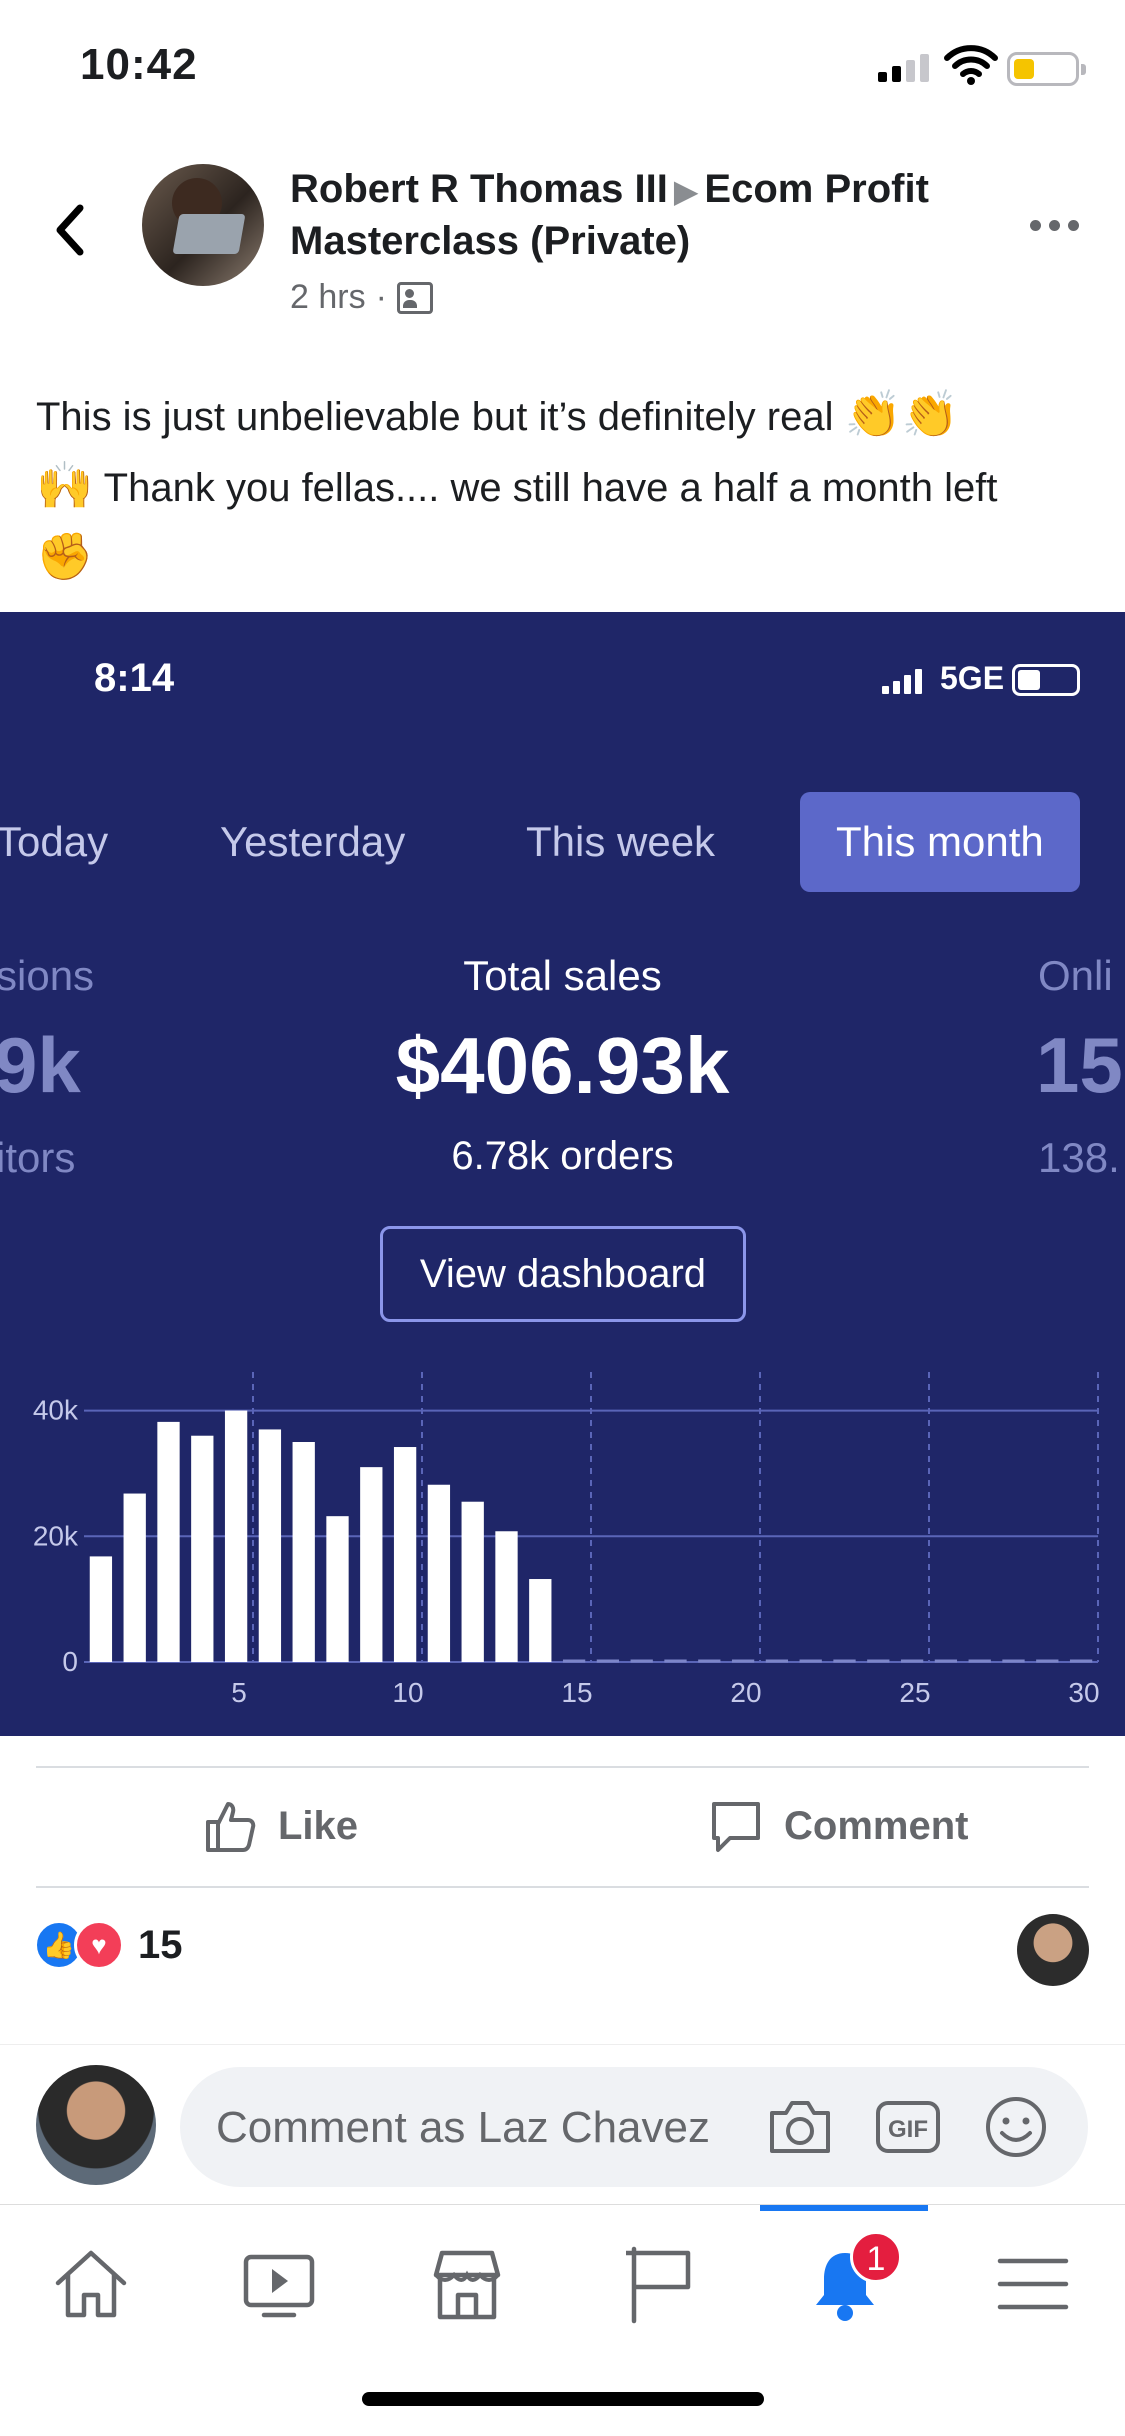 This screenshot has width=1125, height=2436. I want to click on like-reaction-icon: 👍, so click(59, 1945).